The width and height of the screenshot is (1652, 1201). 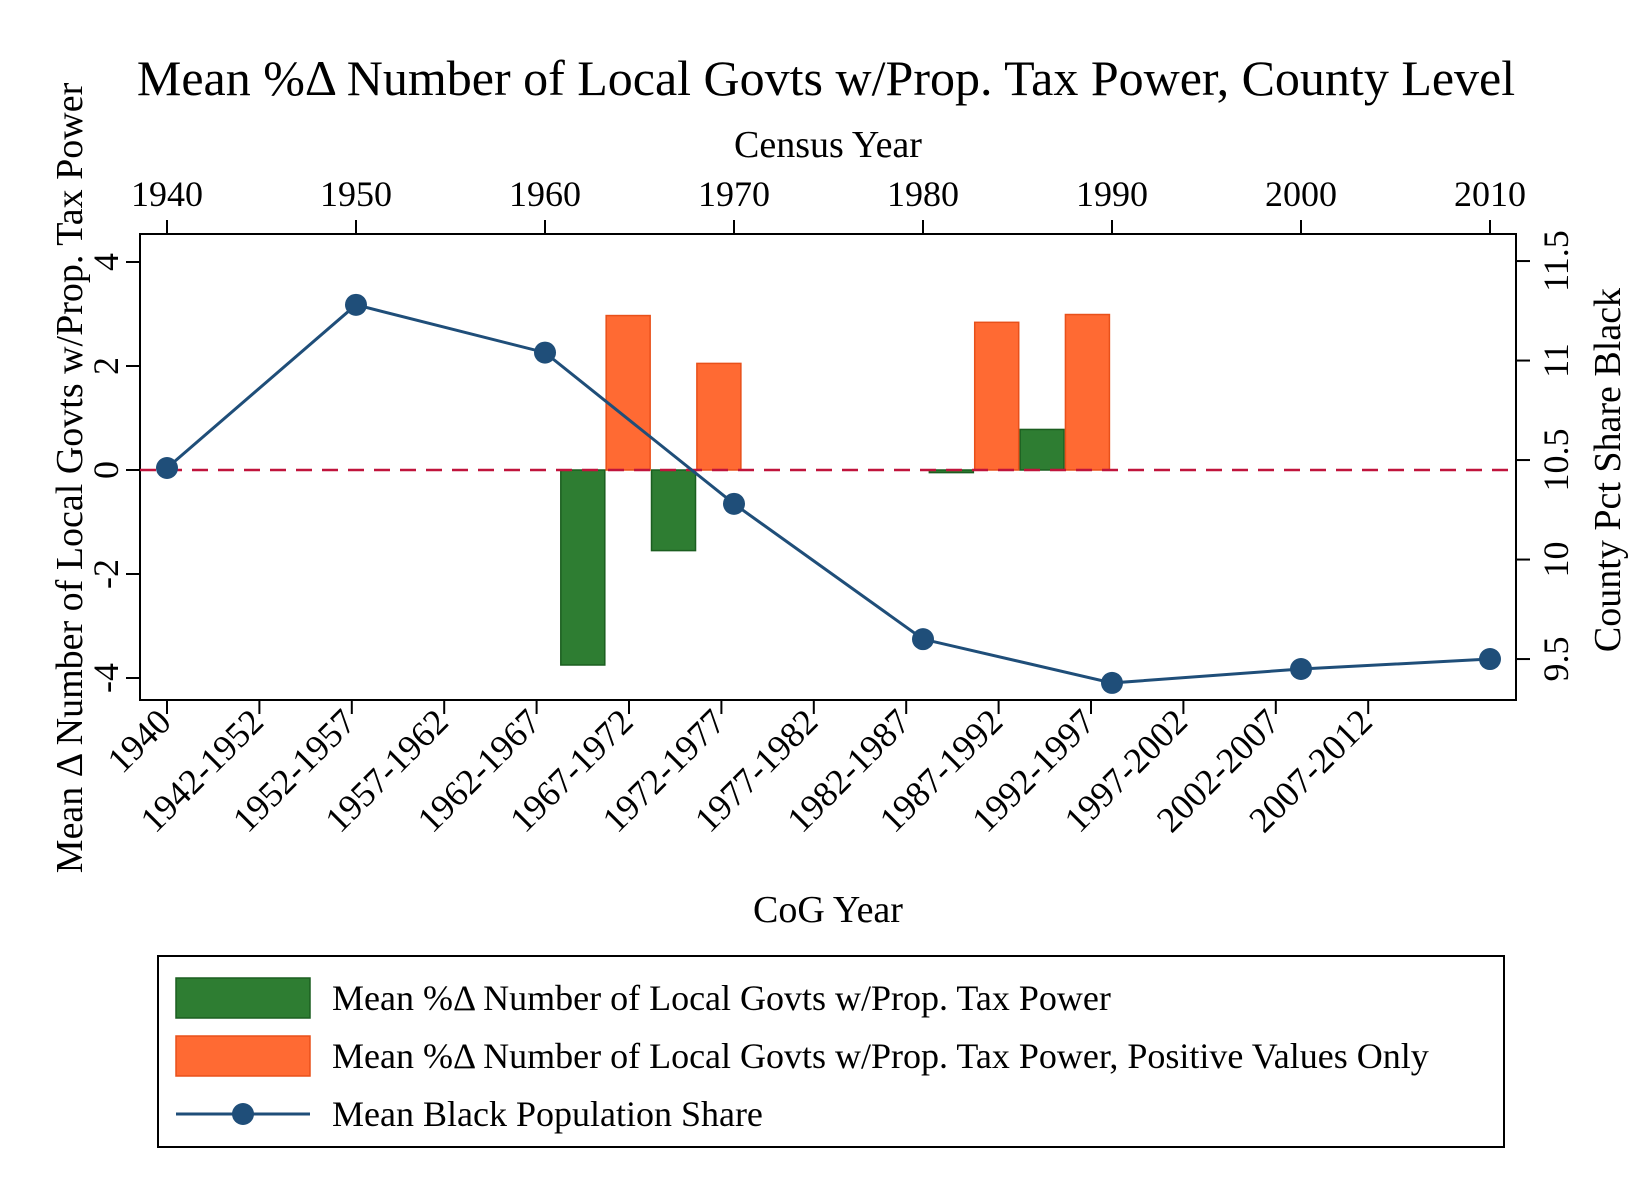 I want to click on legend-swatch-marker, so click(x=243, y=1114).